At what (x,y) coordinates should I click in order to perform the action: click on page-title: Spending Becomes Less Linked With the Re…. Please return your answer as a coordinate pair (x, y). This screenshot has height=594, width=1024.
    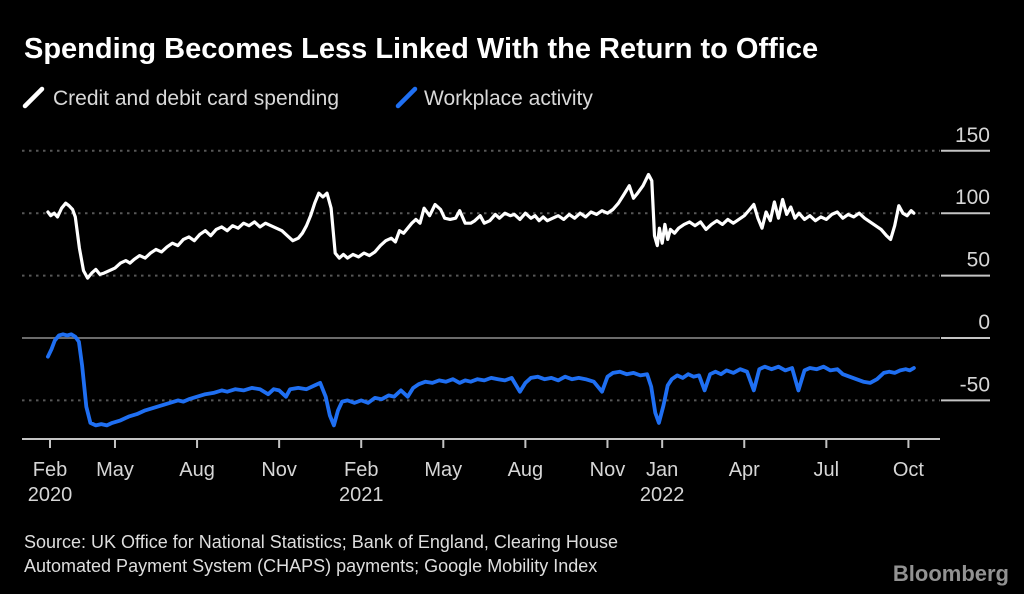
    Looking at the image, I should click on (421, 49).